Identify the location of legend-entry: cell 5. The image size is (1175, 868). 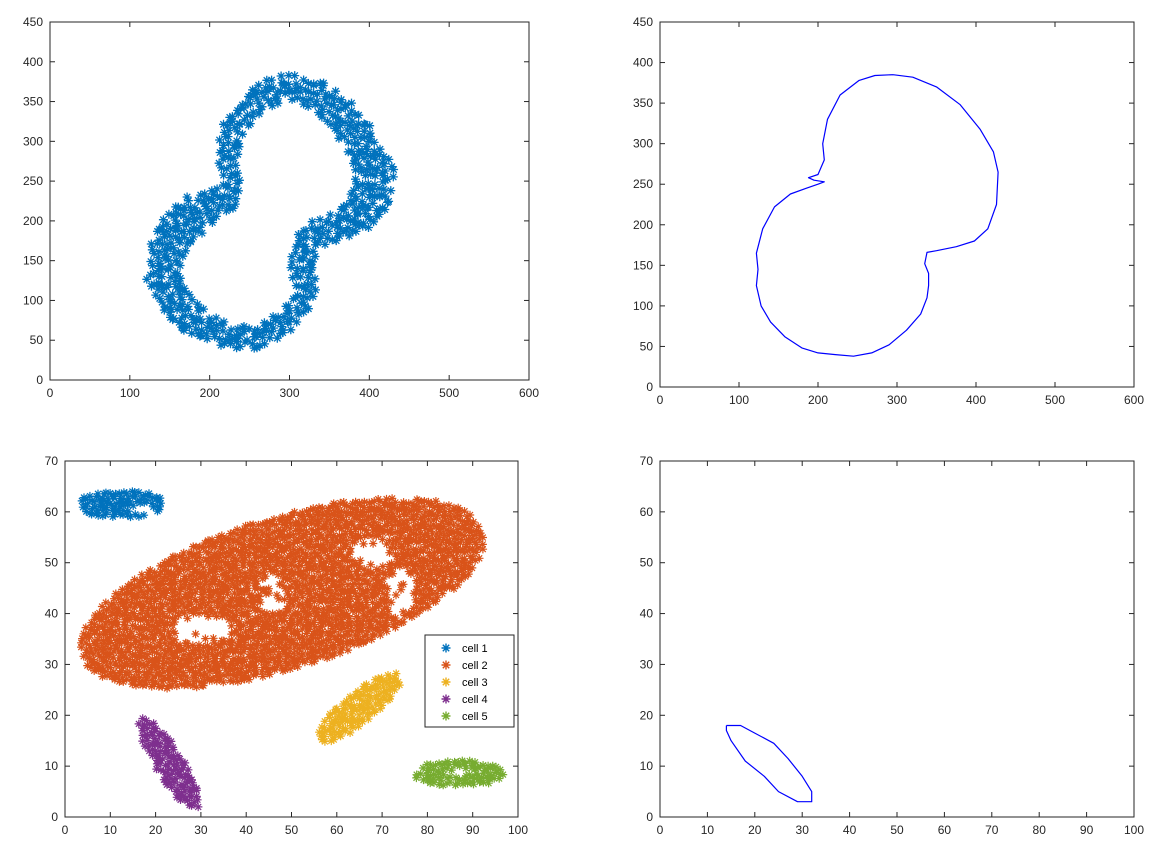
(475, 717).